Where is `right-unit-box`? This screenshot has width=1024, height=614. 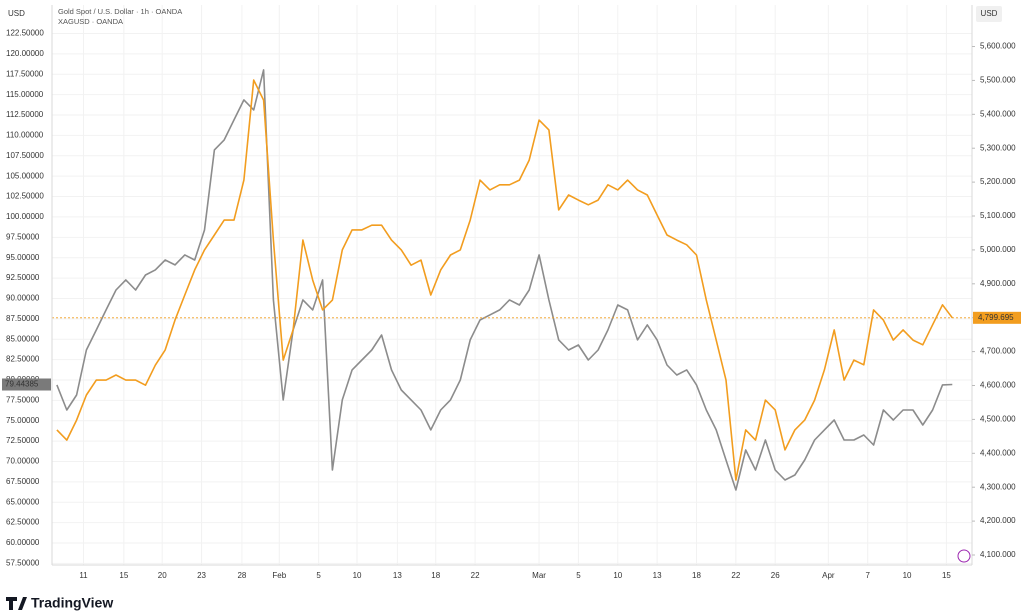 right-unit-box is located at coordinates (989, 14).